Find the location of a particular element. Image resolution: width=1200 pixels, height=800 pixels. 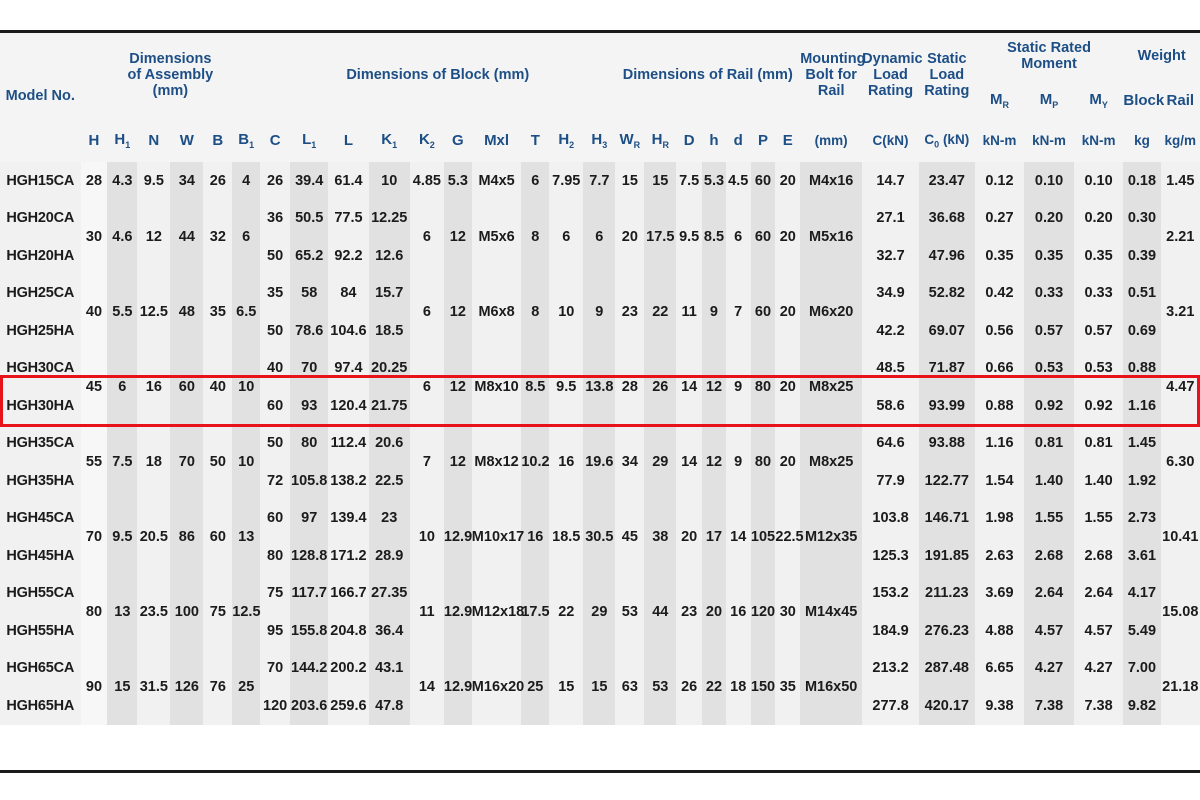

cell-block_kg: 1.16 is located at coordinates (1142, 406).